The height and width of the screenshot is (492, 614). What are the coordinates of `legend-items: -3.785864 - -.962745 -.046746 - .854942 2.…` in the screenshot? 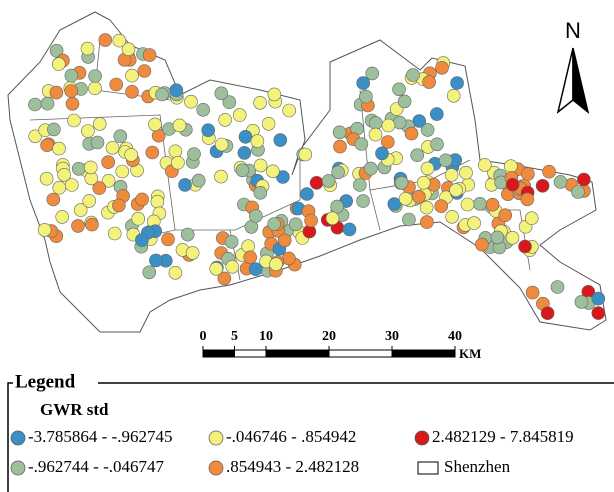 It's located at (292, 451).